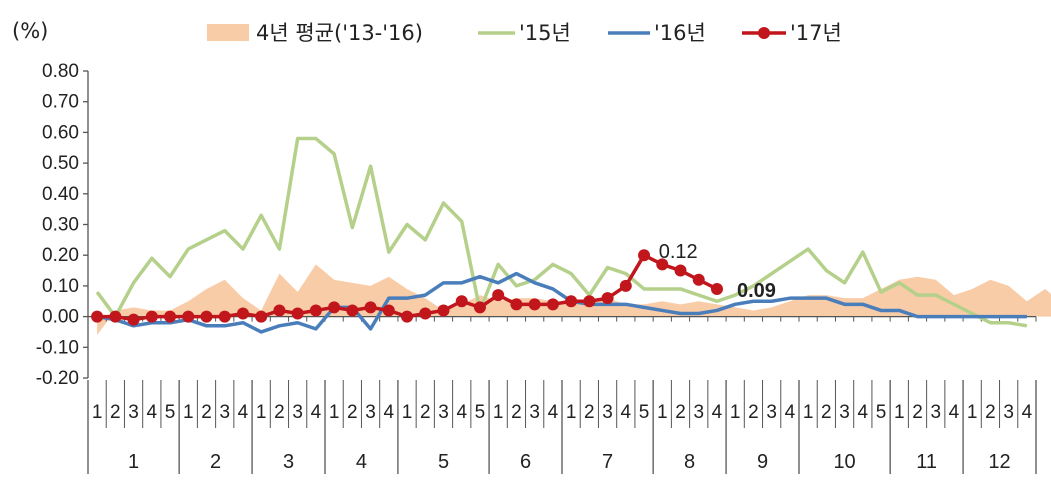 The width and height of the screenshot is (1051, 489). Describe the element at coordinates (60, 102) in the screenshot. I see `y-tick-label: 0.70` at that location.